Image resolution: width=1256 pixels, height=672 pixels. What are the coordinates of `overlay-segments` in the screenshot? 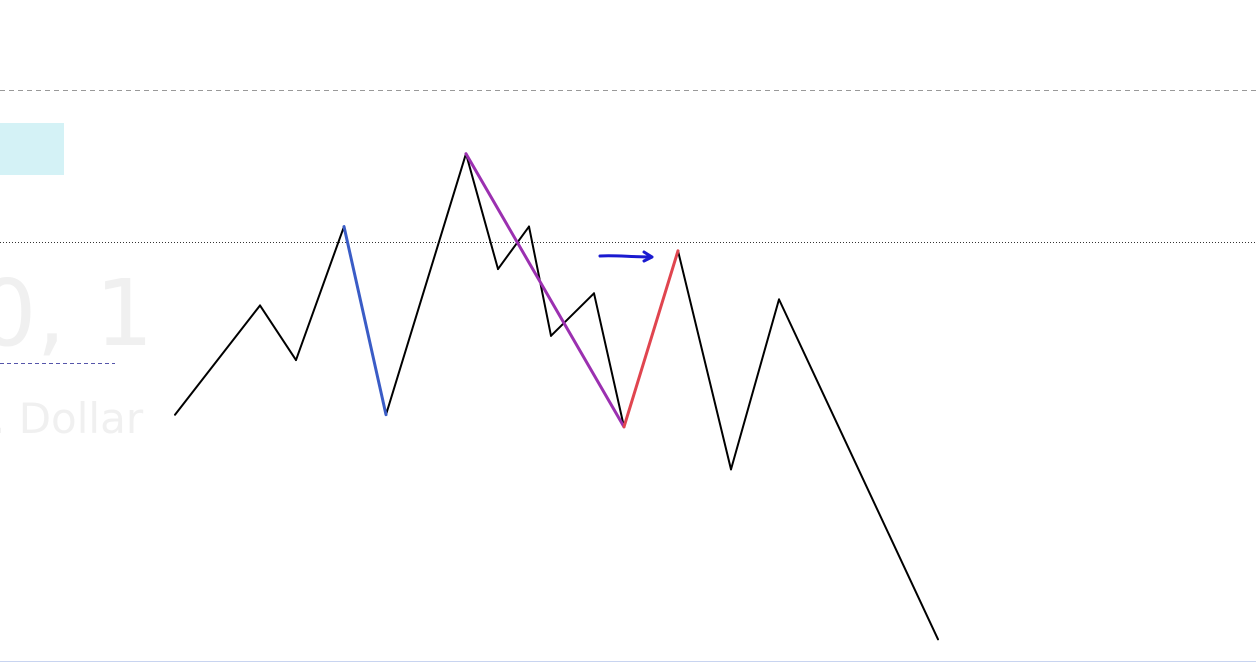 It's located at (511, 290).